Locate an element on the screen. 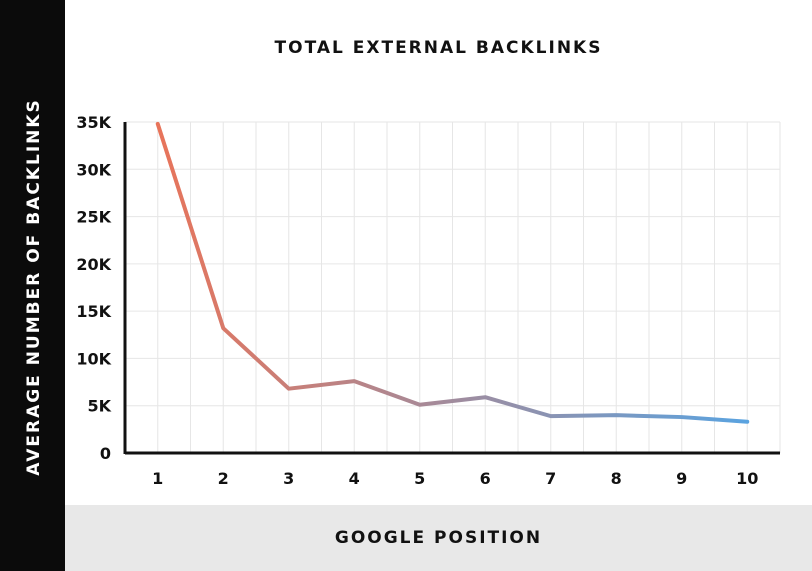  y-tick-label: 5K is located at coordinates (99, 406).